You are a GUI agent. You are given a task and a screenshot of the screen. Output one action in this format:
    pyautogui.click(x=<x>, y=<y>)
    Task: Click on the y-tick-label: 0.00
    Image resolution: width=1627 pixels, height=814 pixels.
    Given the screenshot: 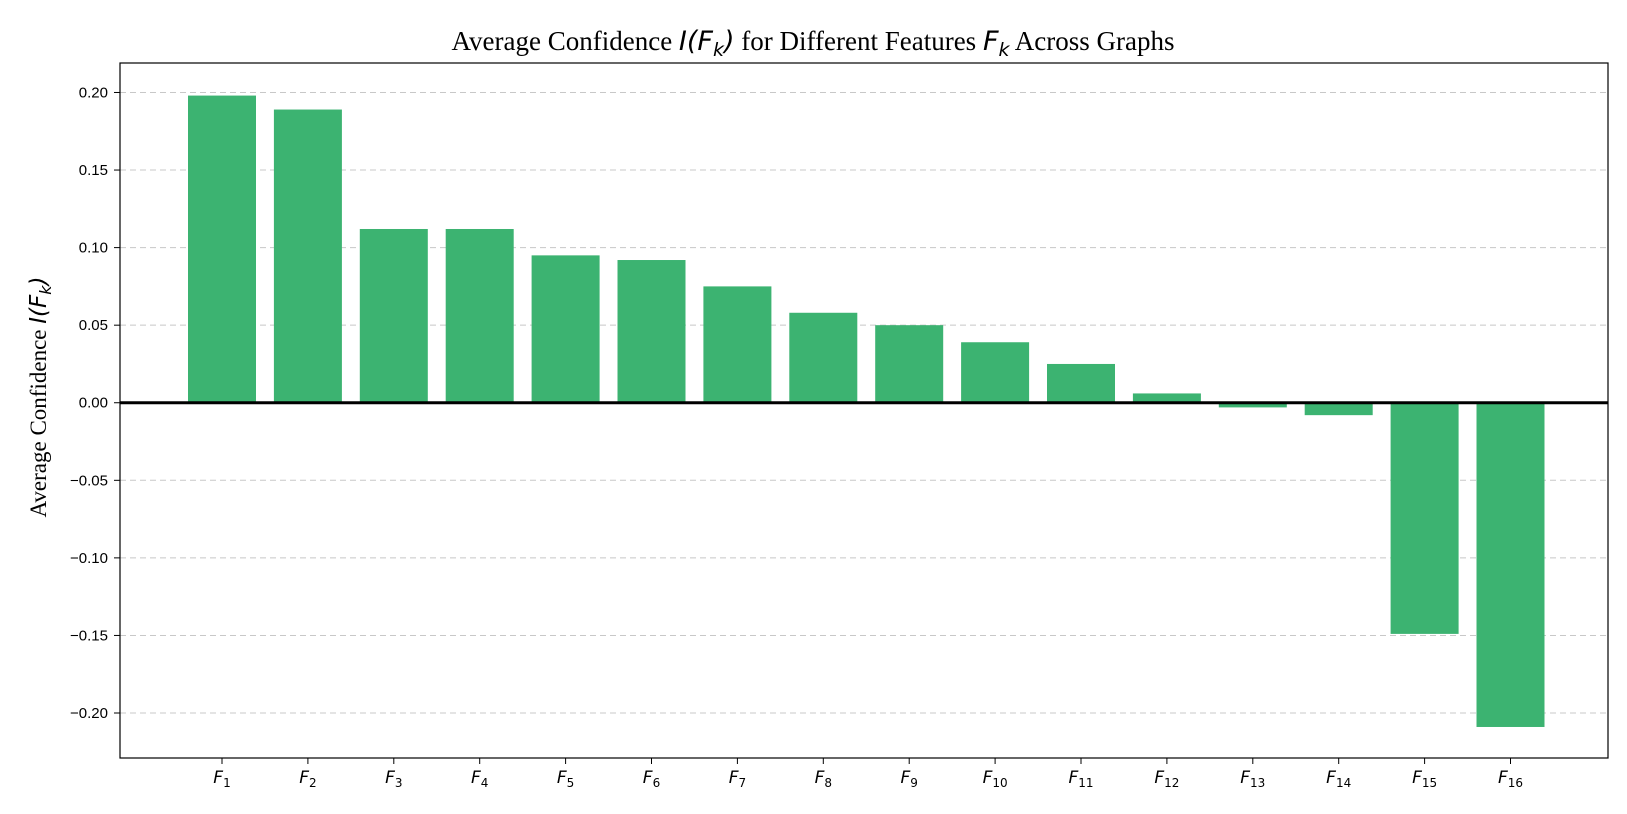 What is the action you would take?
    pyautogui.click(x=93, y=403)
    